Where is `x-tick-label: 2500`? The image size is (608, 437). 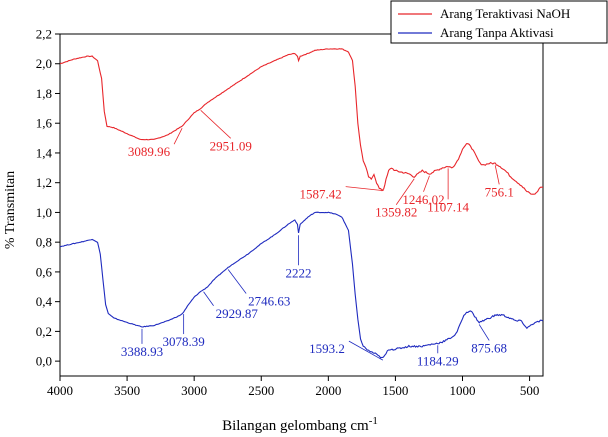 x-tick-label: 2500 is located at coordinates (261, 390).